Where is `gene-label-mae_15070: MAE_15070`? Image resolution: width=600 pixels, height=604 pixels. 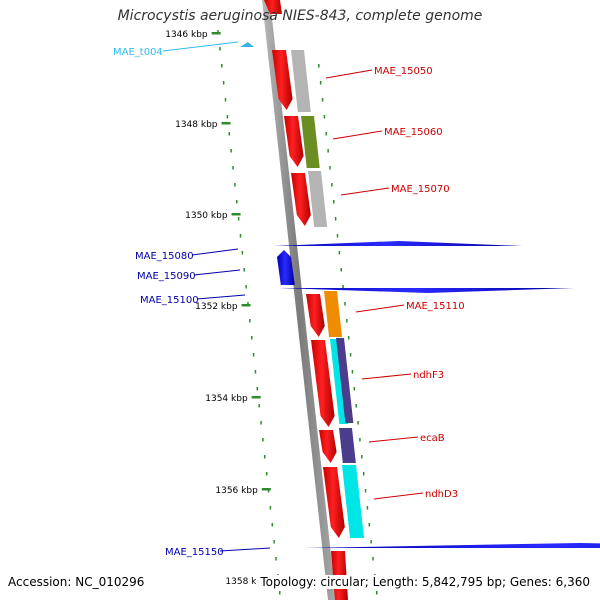
gene-label-mae_15070: MAE_15070 is located at coordinates (420, 189).